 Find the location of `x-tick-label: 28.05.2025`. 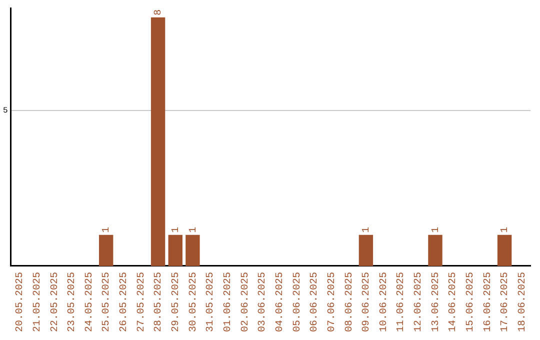

x-tick-label: 28.05.2025 is located at coordinates (159, 302).